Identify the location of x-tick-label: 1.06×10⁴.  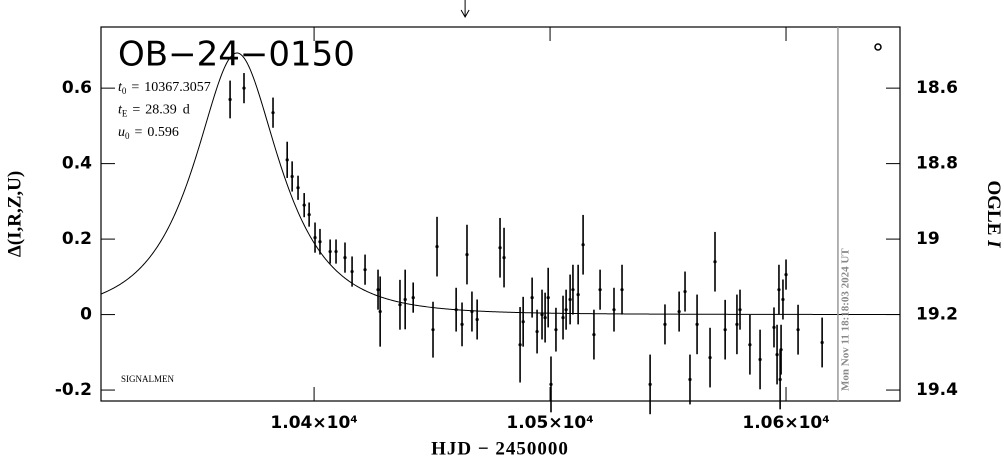
(785, 423).